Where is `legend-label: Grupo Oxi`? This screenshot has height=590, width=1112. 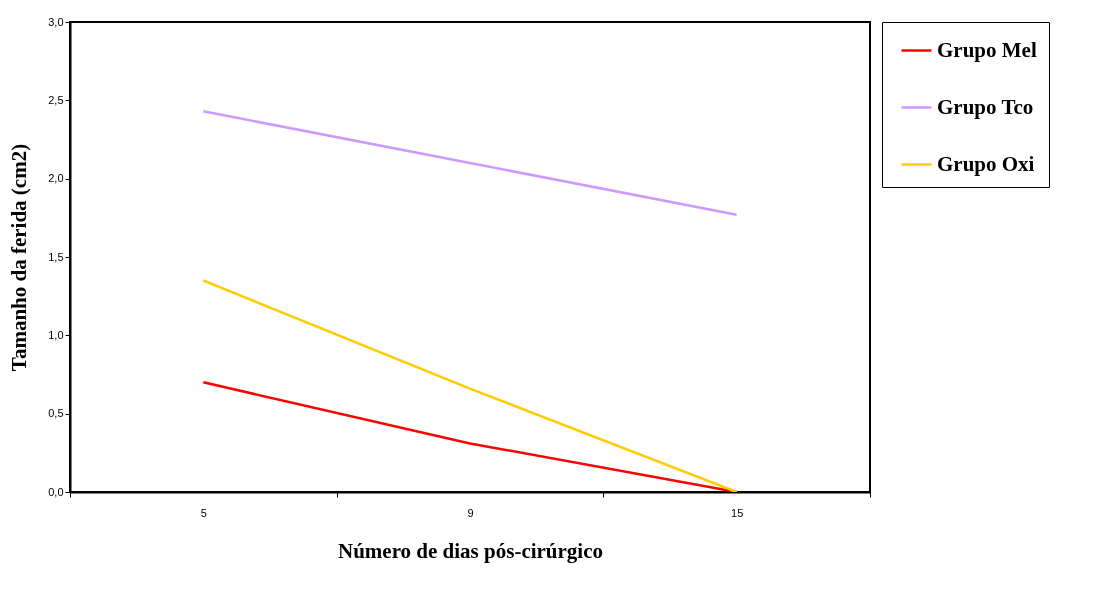
legend-label: Grupo Oxi is located at coordinates (986, 163).